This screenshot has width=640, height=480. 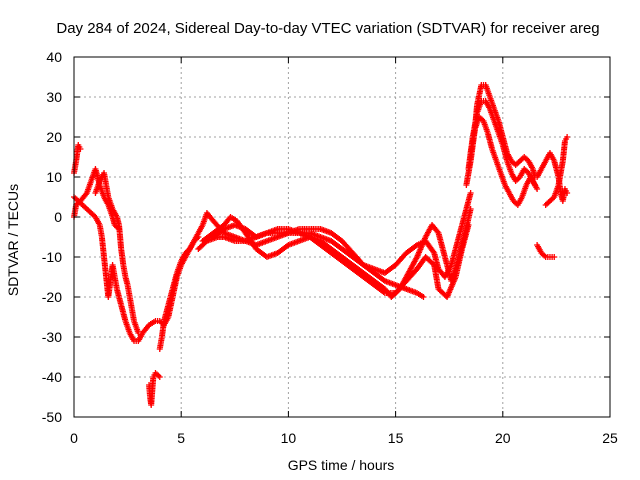 I want to click on x-tick-label: 10, so click(x=289, y=438).